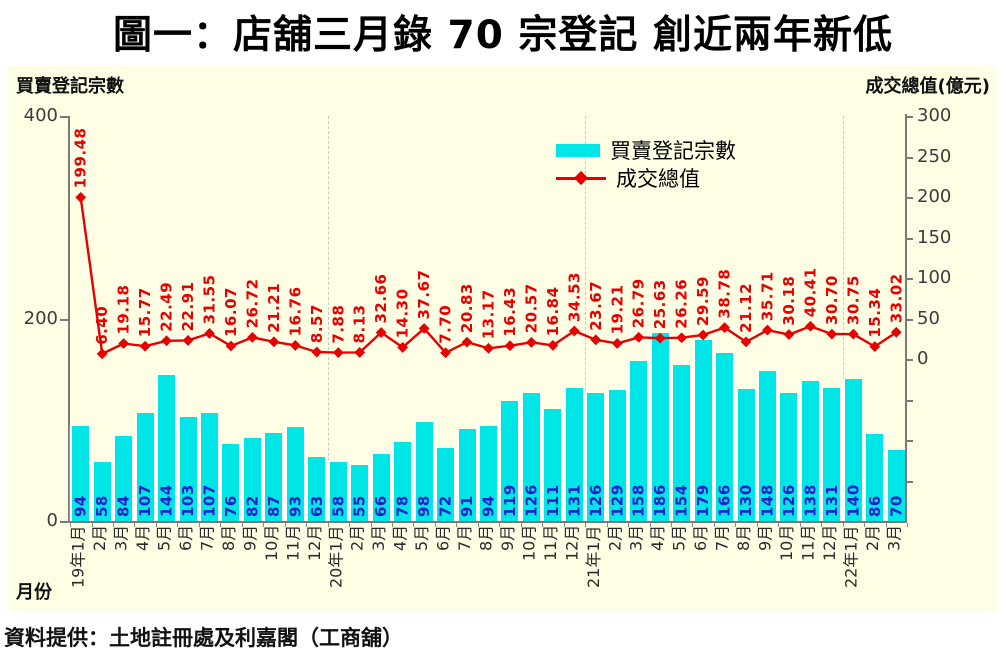 The height and width of the screenshot is (659, 1006). I want to click on line-value-label: 31.55, so click(209, 299).